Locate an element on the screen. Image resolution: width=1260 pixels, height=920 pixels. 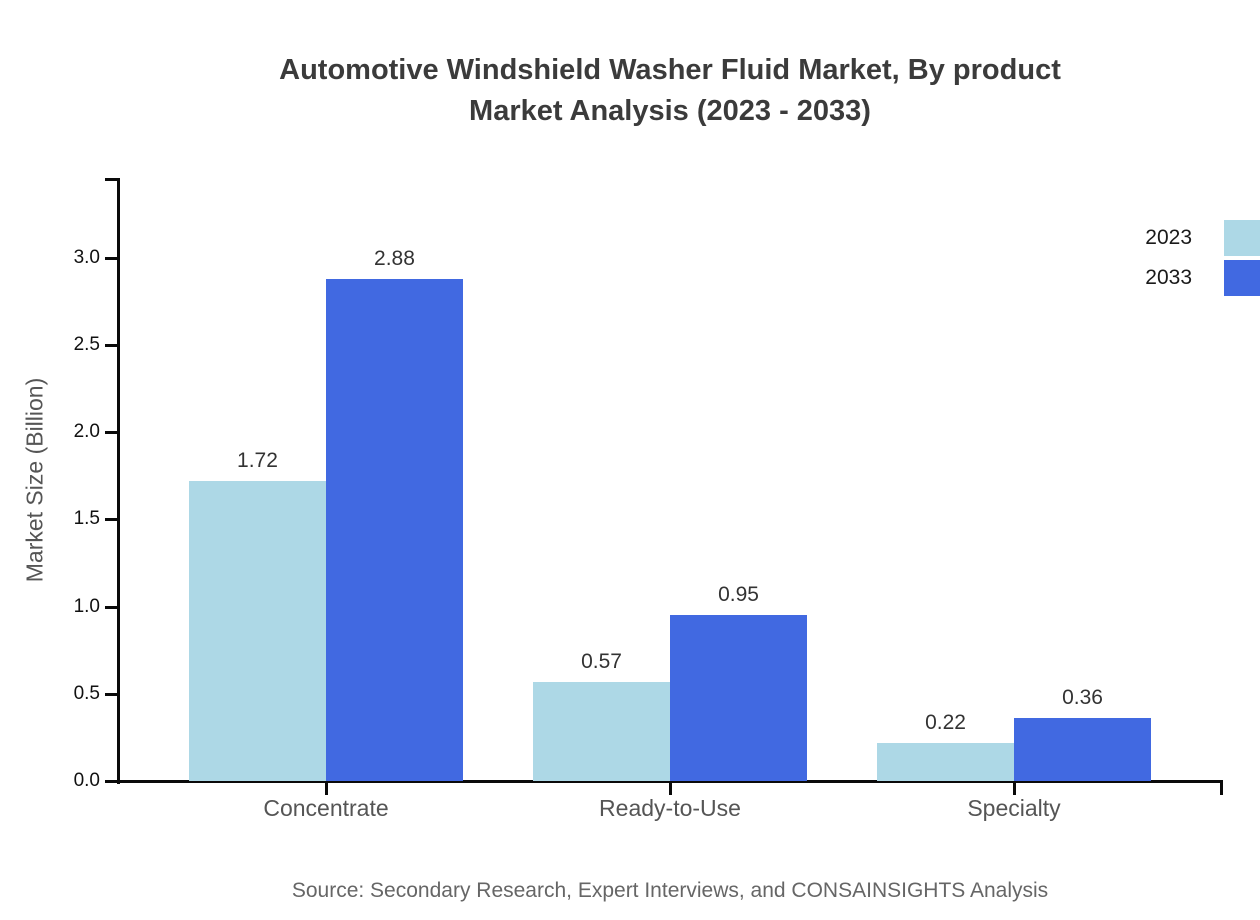
y-tick-label: 3.0 is located at coordinates (86, 257).